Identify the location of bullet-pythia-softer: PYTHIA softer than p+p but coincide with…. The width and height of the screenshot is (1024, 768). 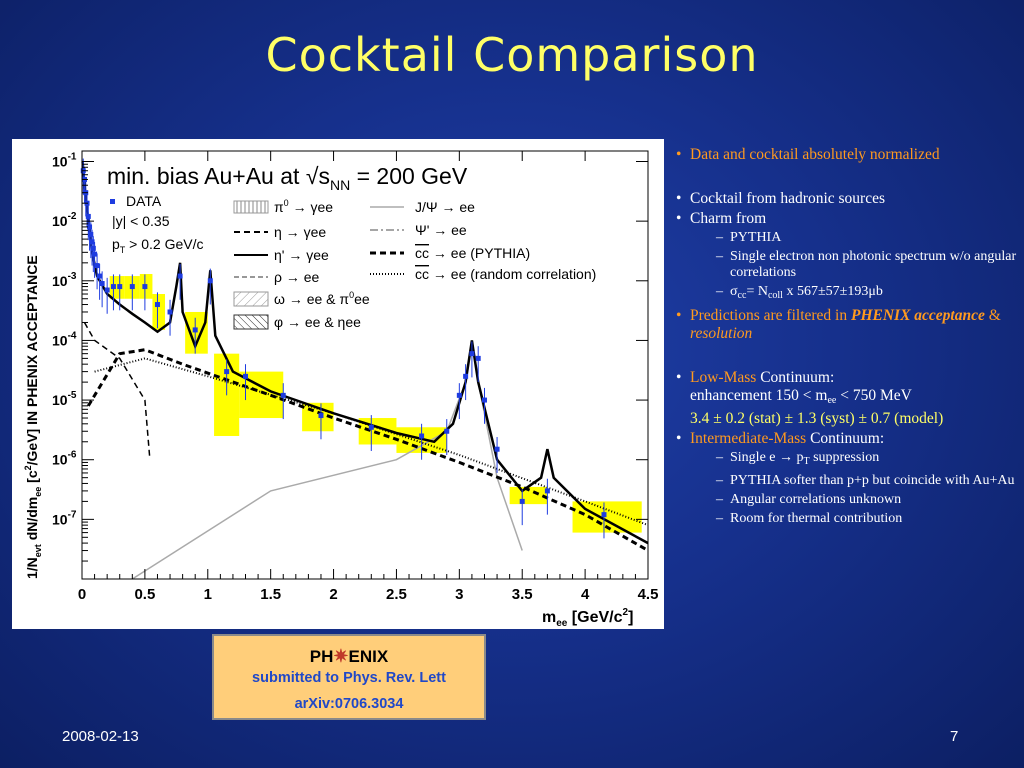
(848, 481).